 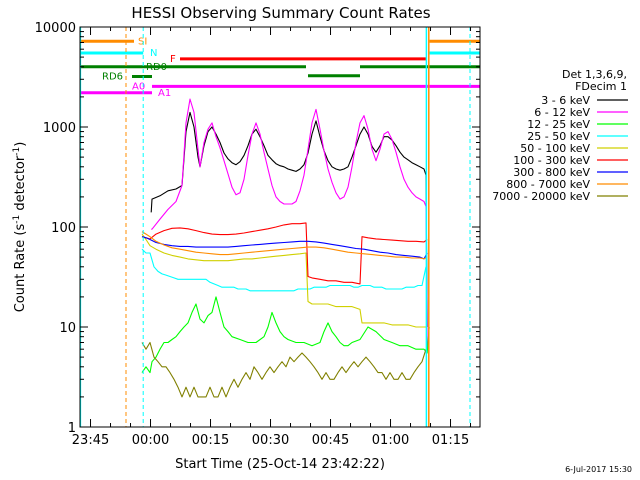 What do you see at coordinates (164, 93) in the screenshot?
I see `flag-label-a1: A1` at bounding box center [164, 93].